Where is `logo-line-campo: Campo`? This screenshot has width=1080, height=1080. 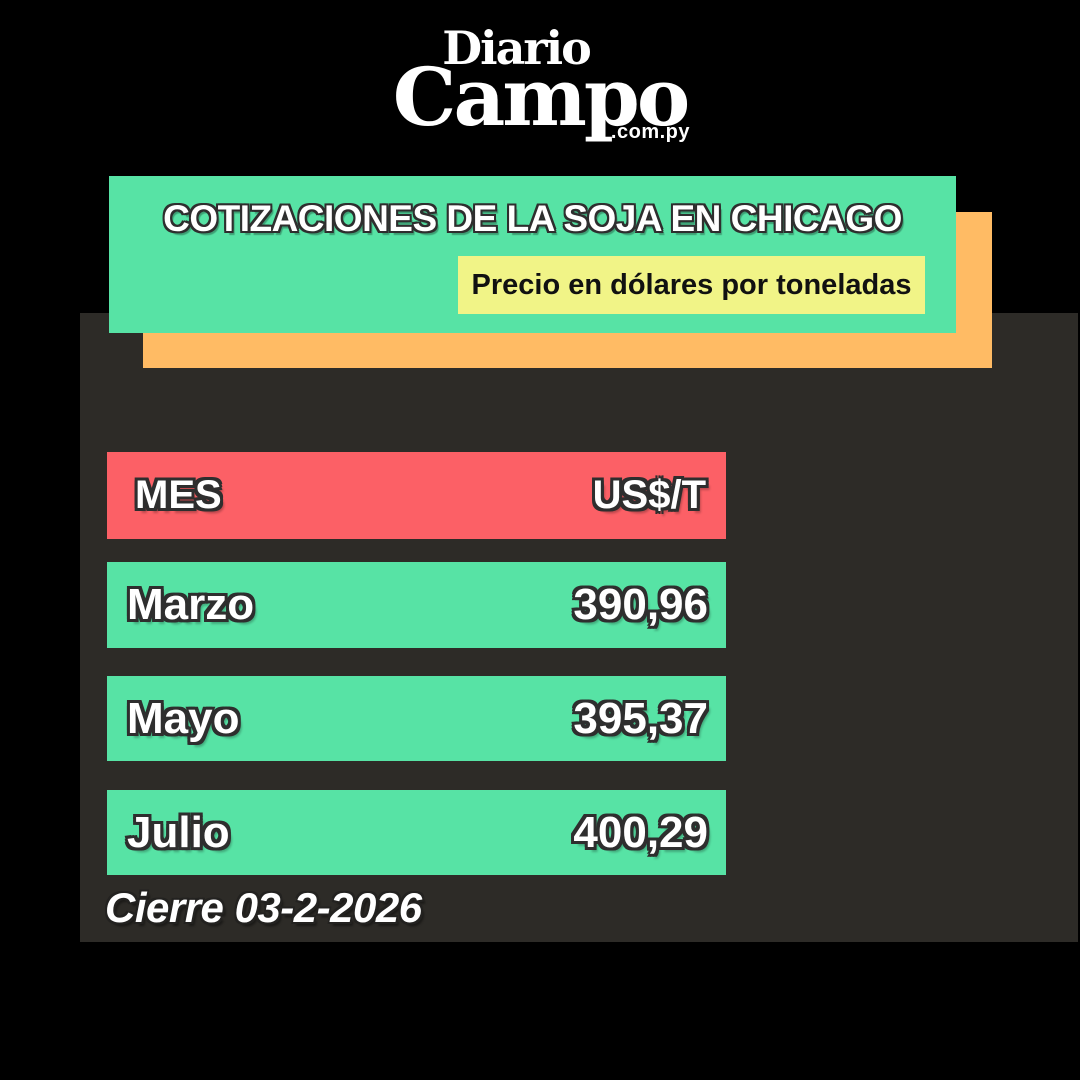 logo-line-campo: Campo is located at coordinates (541, 97).